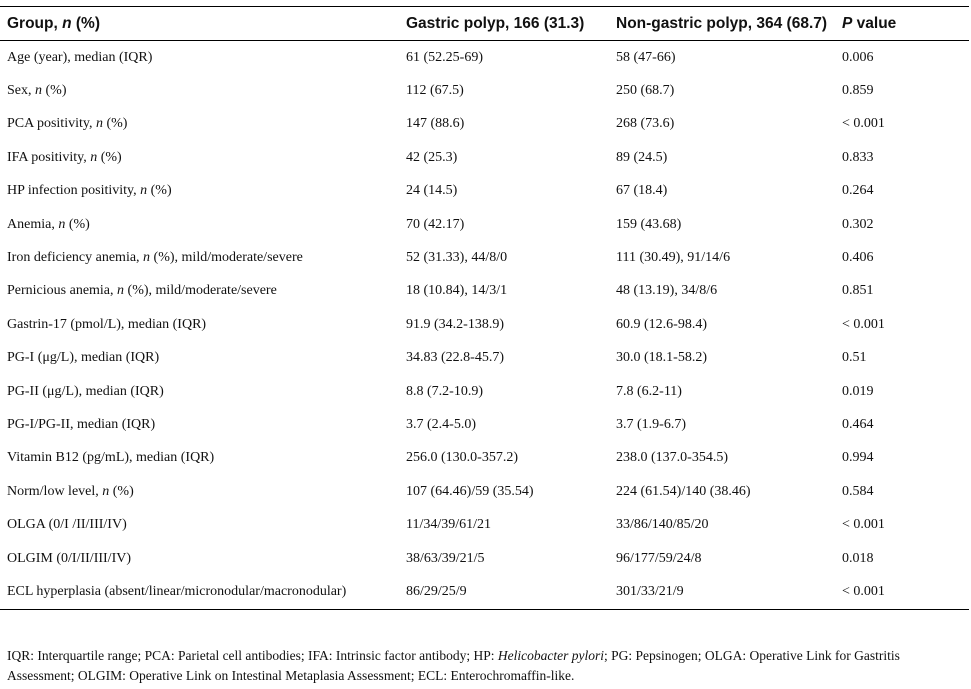 This screenshot has width=971, height=689. What do you see at coordinates (435, 224) in the screenshot?
I see `cell-gastric-polyp: 70 (42.17)` at bounding box center [435, 224].